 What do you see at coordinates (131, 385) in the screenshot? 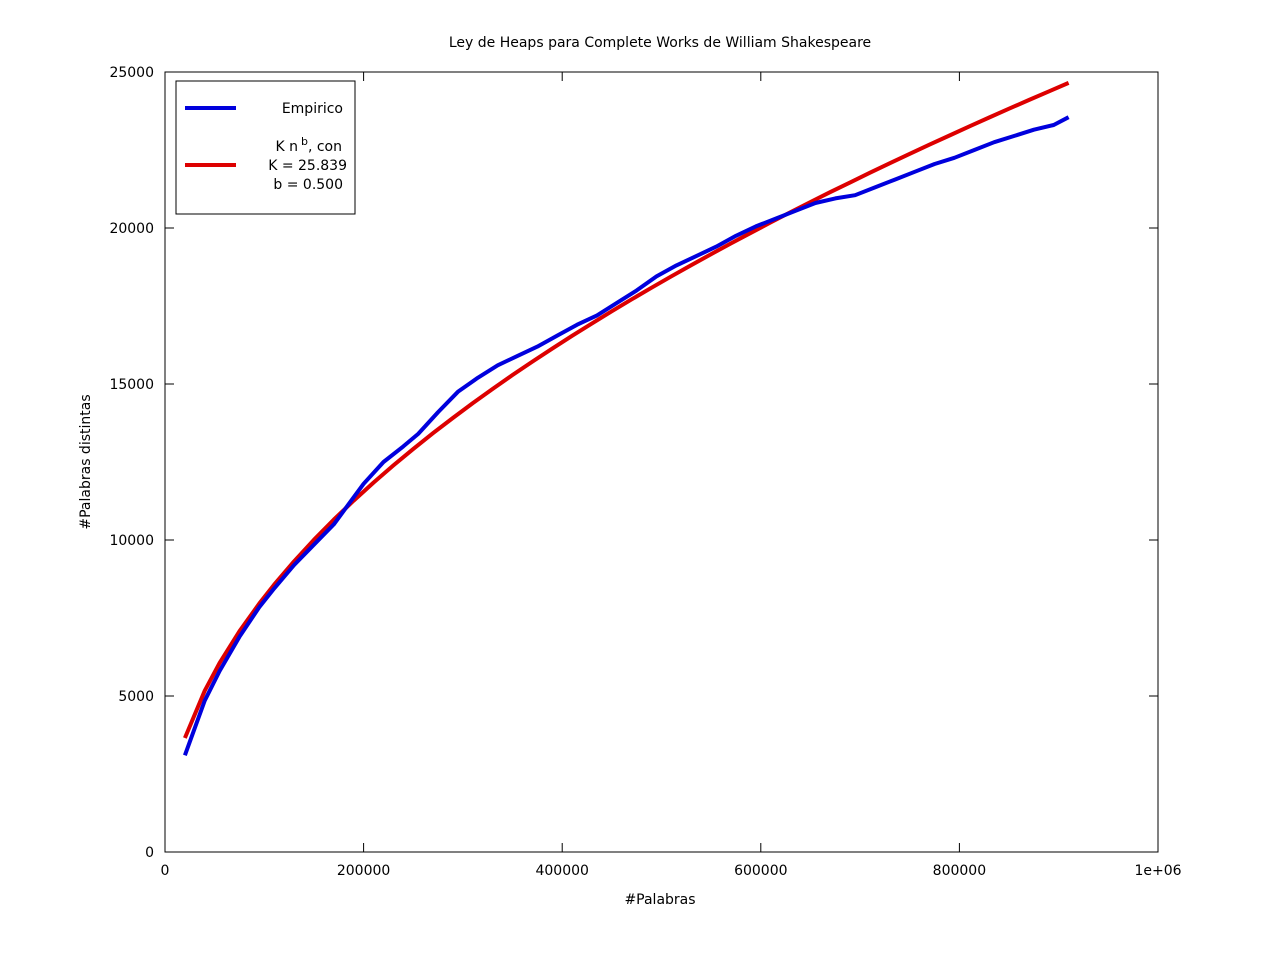
I see `y-tick-label: 15000` at bounding box center [131, 385].